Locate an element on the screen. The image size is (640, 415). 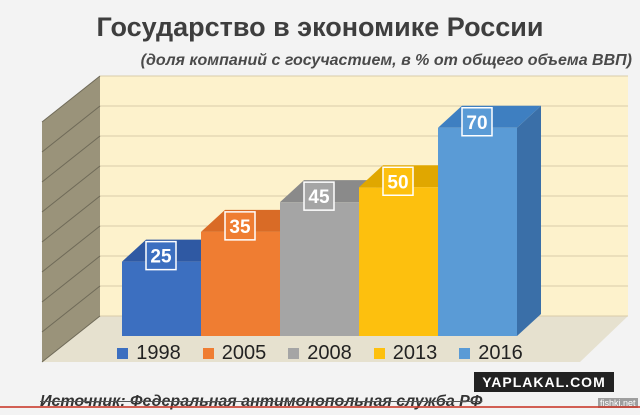
data-label: 25 is located at coordinates (161, 257).